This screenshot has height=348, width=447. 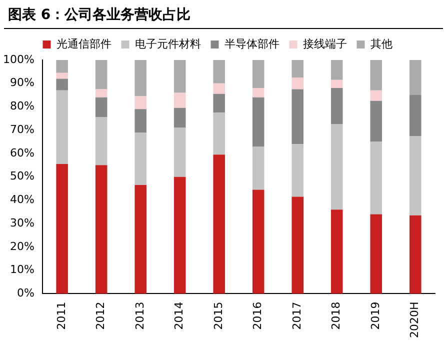 What do you see at coordinates (218, 316) in the screenshot?
I see `x-tick-label: 2015` at bounding box center [218, 316].